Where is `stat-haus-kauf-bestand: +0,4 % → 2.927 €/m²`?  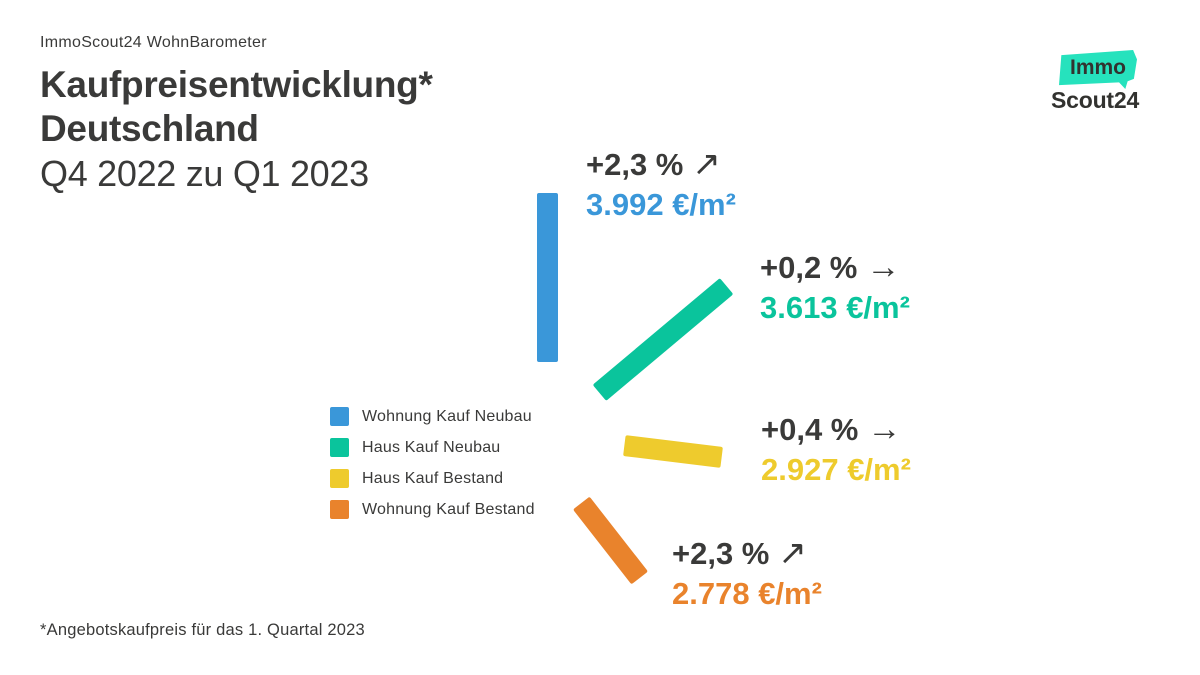 stat-haus-kauf-bestand: +0,4 % → 2.927 €/m² is located at coordinates (836, 449).